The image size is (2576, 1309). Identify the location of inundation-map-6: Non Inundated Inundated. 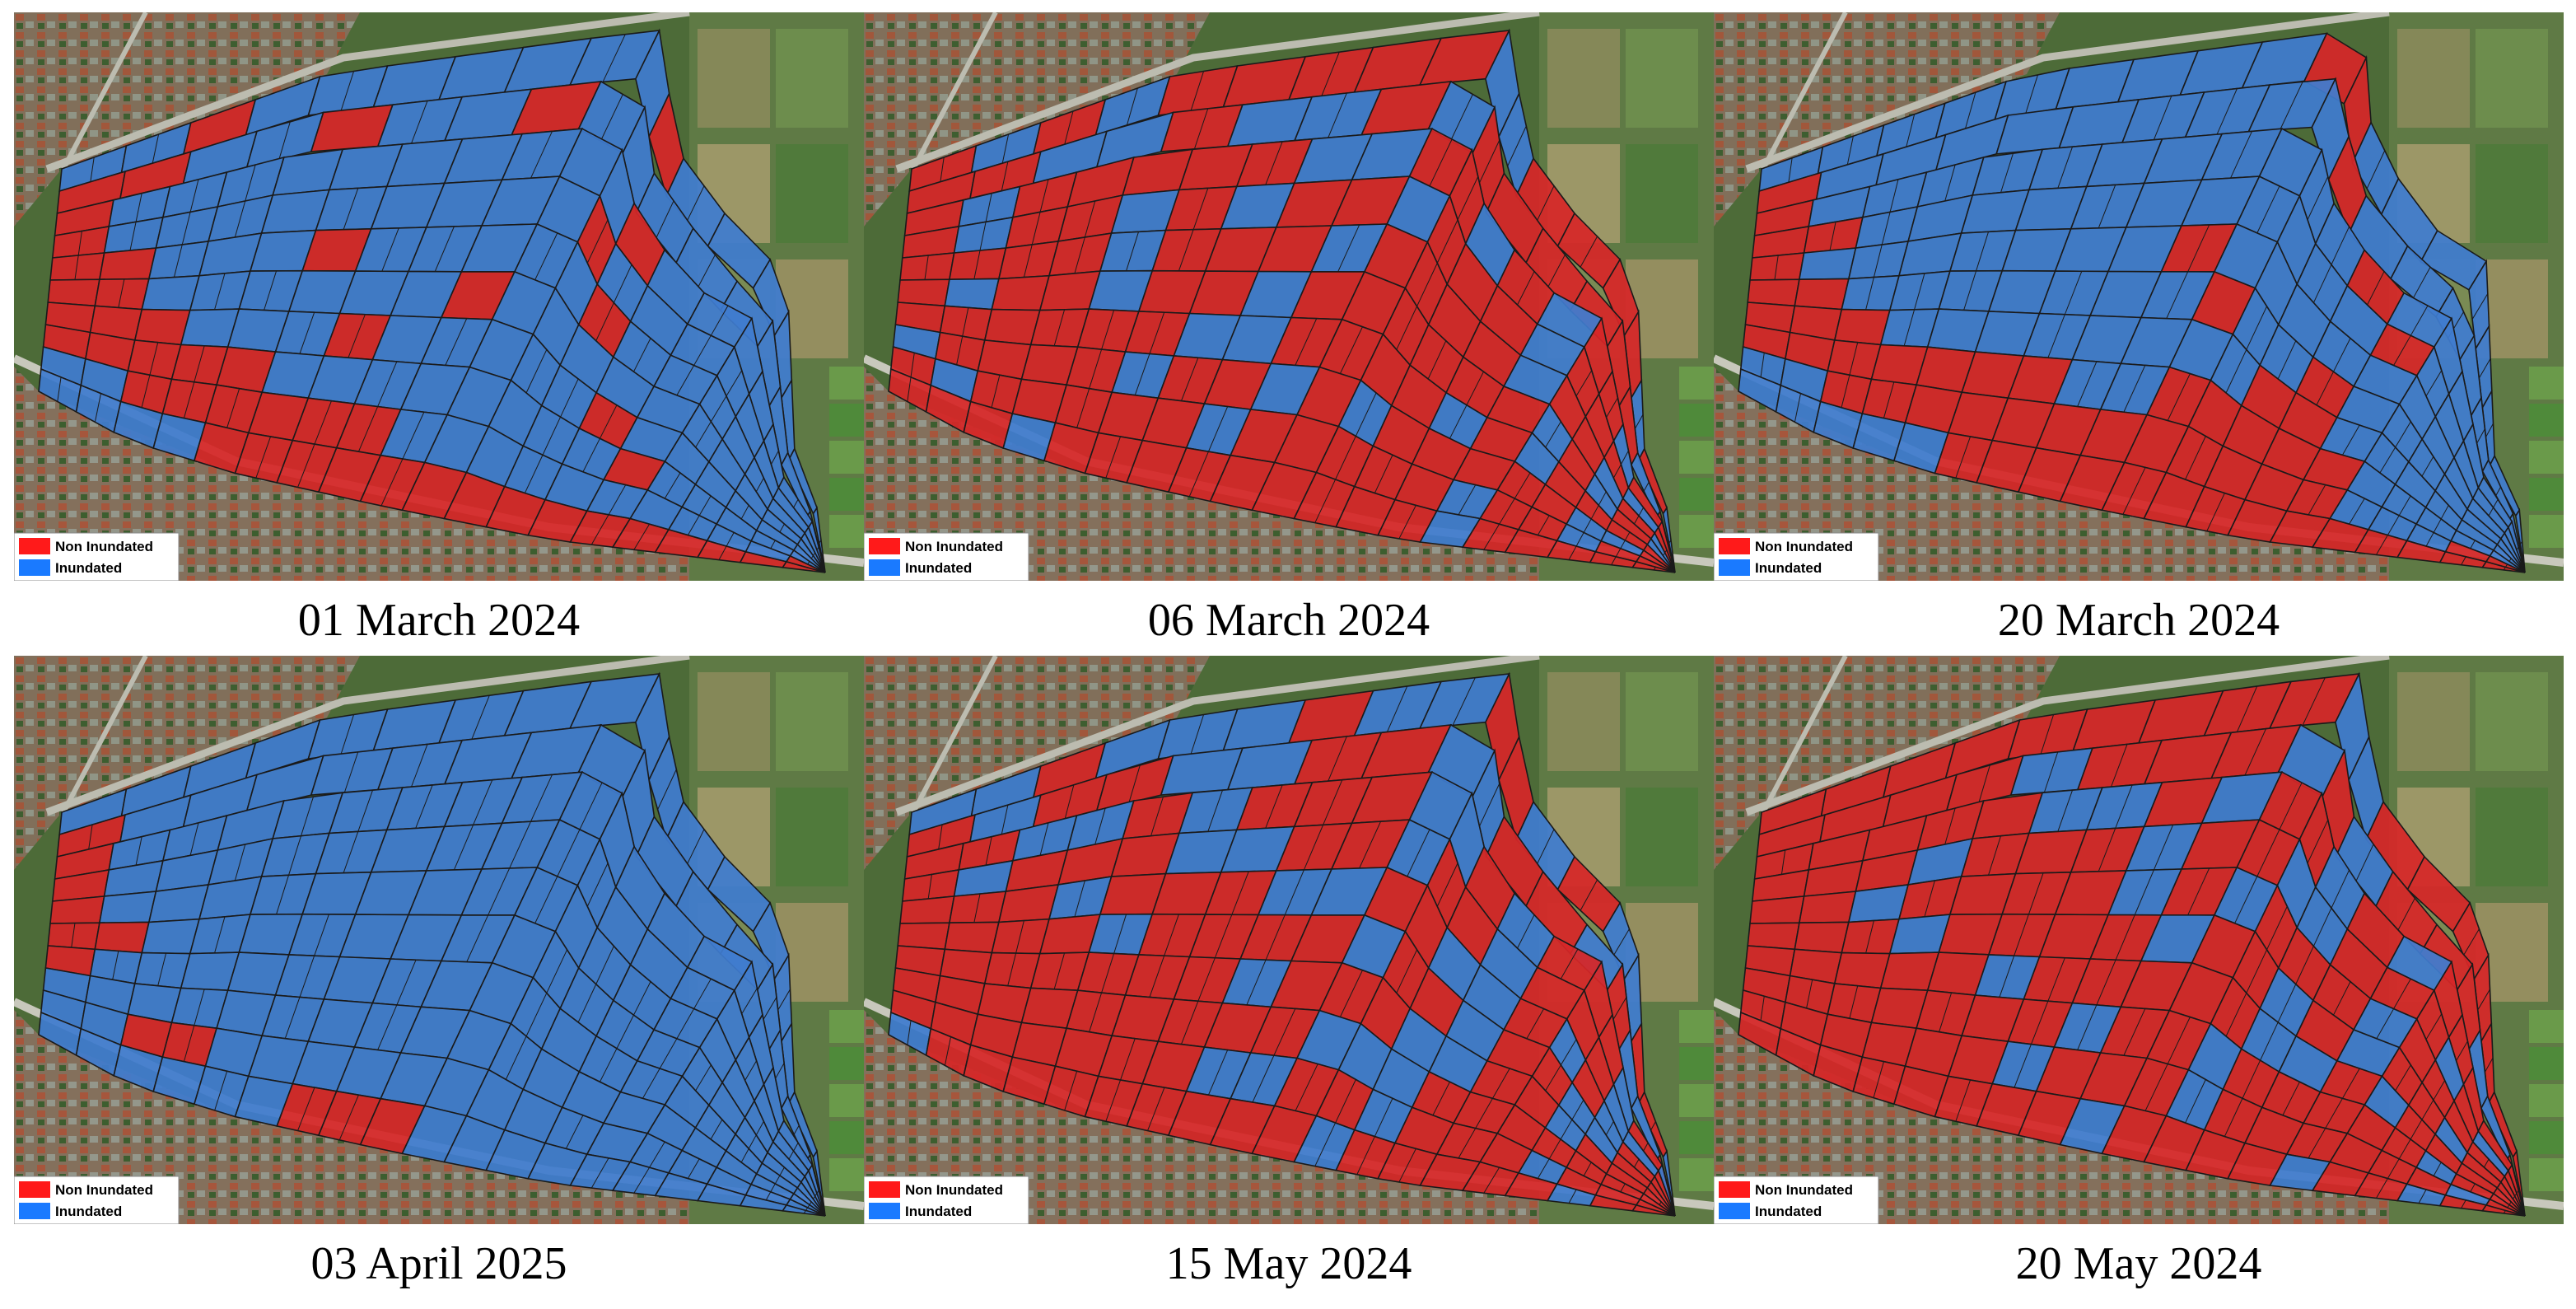
(2139, 940).